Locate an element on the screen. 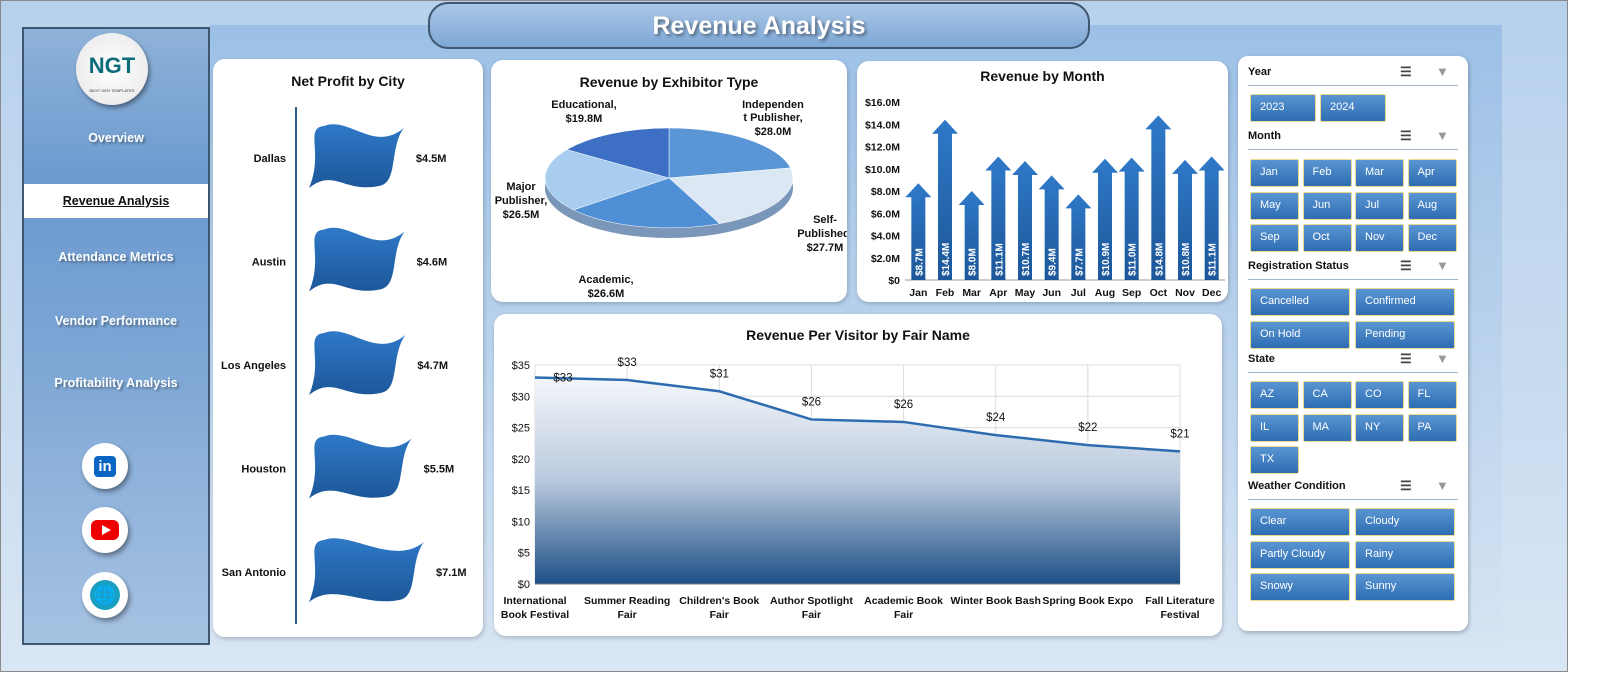  slicer-button-cancelled: Cancelled is located at coordinates (1300, 302).